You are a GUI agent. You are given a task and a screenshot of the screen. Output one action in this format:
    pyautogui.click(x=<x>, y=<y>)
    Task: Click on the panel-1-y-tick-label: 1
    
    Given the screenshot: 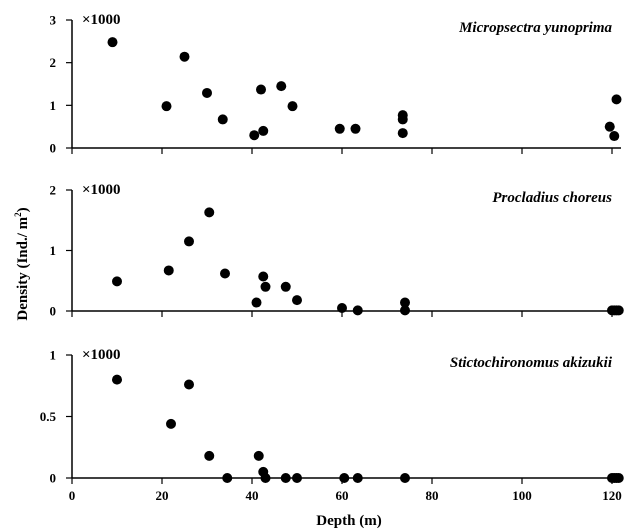 What is the action you would take?
    pyautogui.click(x=53, y=105)
    